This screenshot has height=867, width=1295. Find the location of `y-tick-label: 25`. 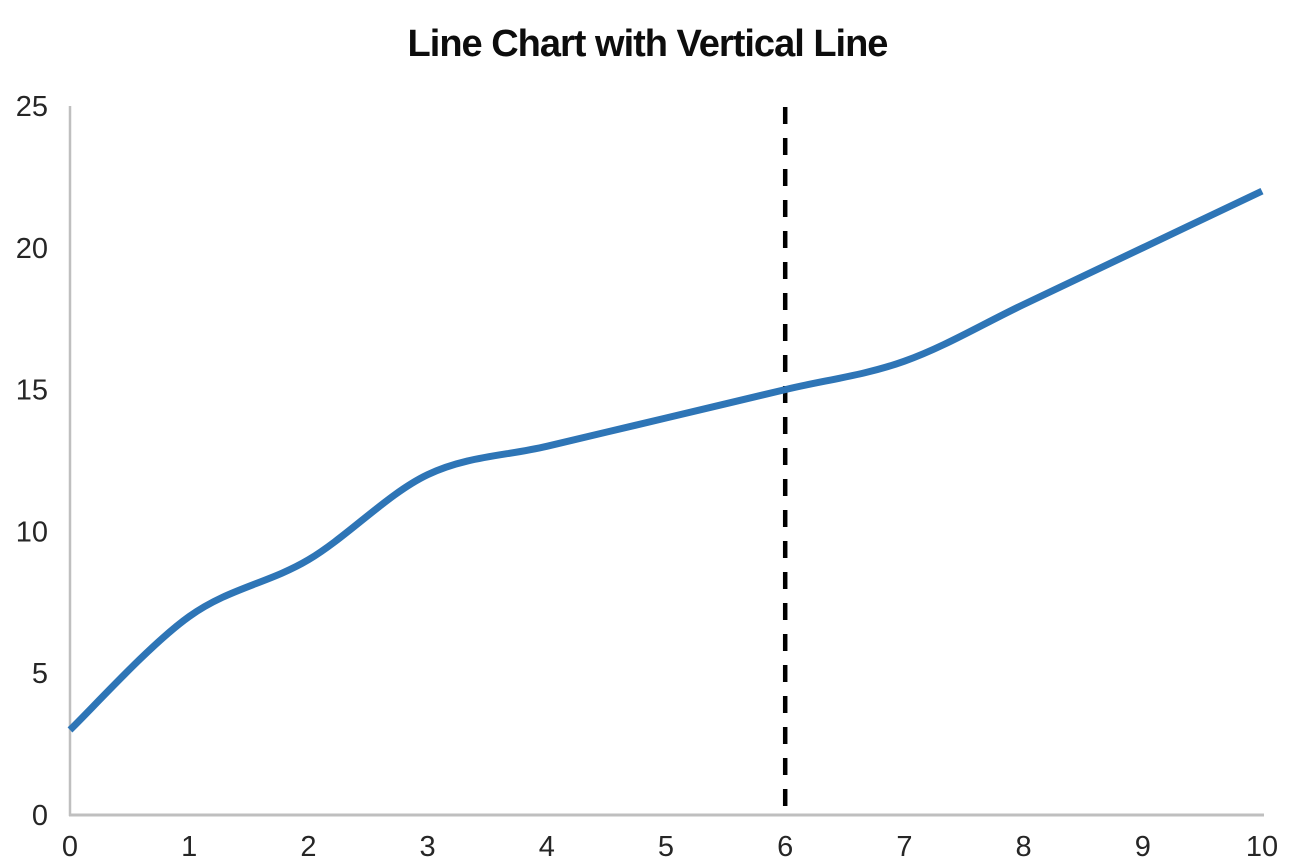

y-tick-label: 25 is located at coordinates (32, 107).